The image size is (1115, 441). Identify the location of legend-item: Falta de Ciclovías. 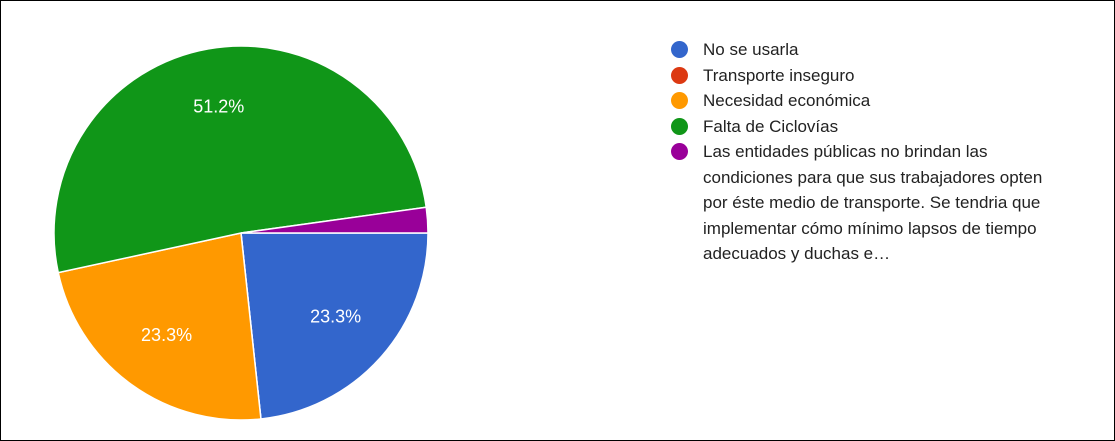
(863, 127).